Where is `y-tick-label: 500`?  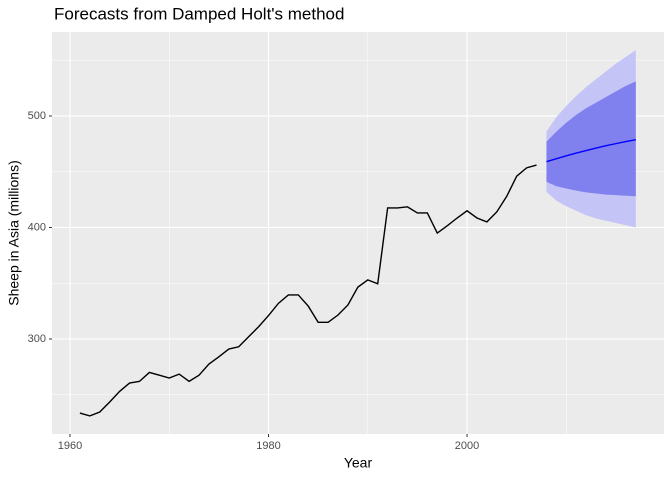
y-tick-label: 500 is located at coordinates (37, 116).